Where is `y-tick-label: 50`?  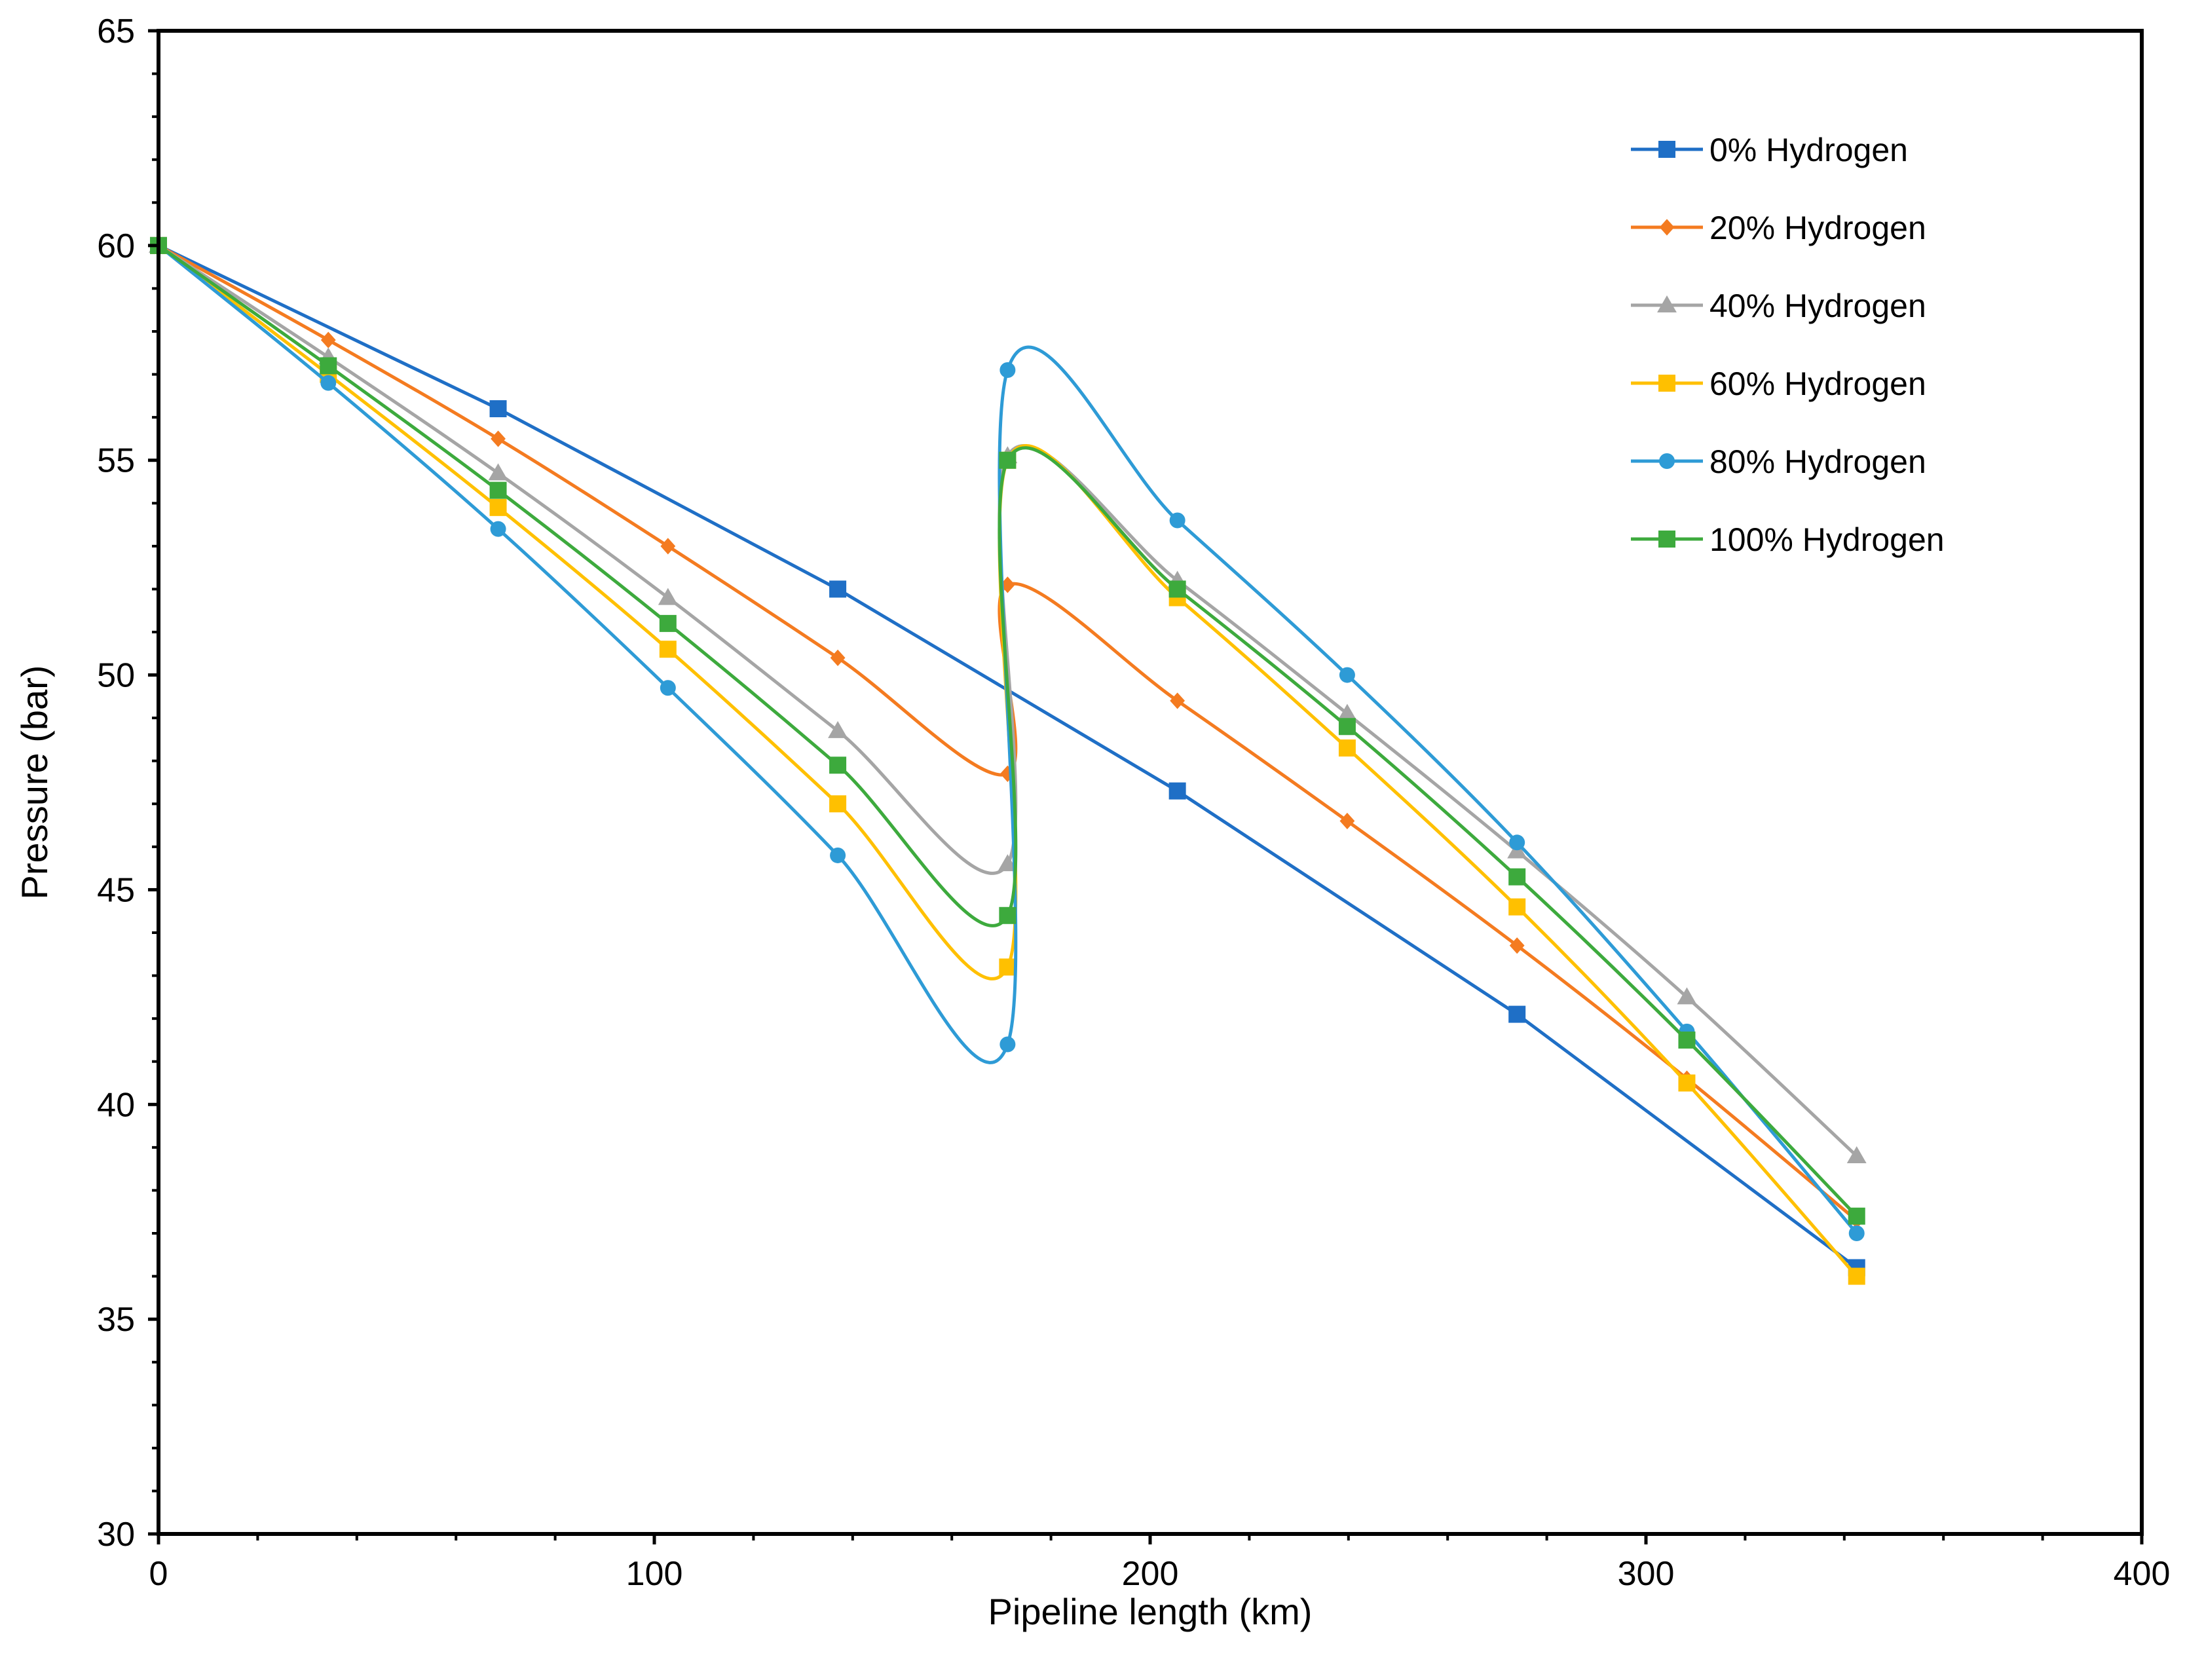 y-tick-label: 50 is located at coordinates (116, 676).